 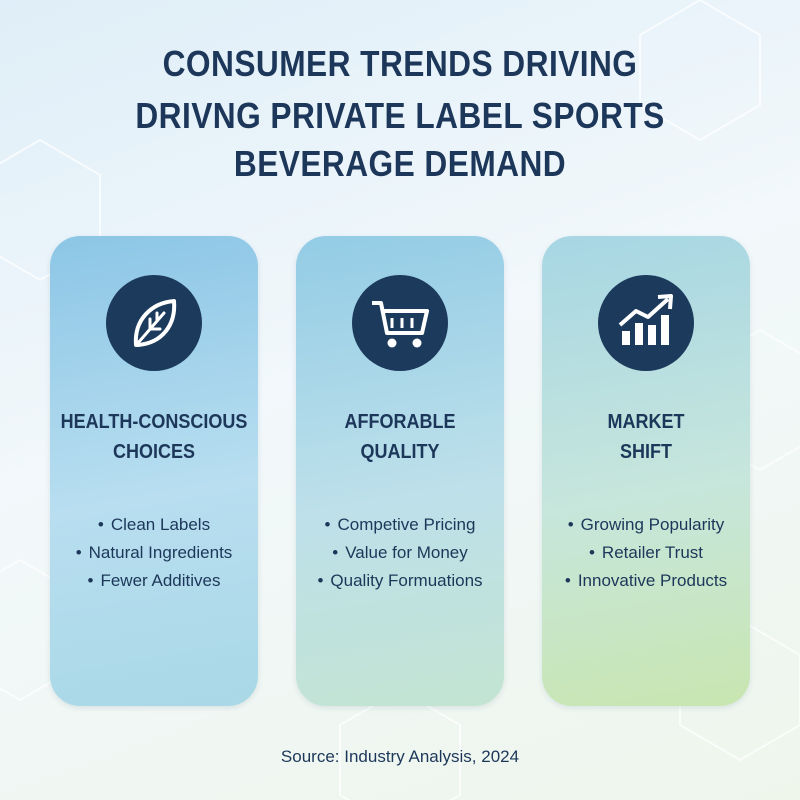 What do you see at coordinates (400, 756) in the screenshot?
I see `source-note: Source: Industry Analysis, 2024` at bounding box center [400, 756].